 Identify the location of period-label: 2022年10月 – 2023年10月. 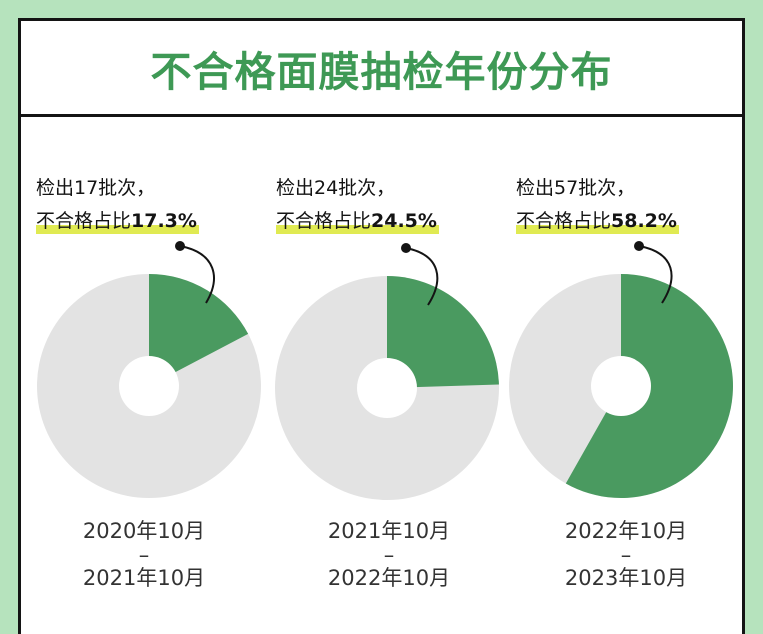
(626, 555).